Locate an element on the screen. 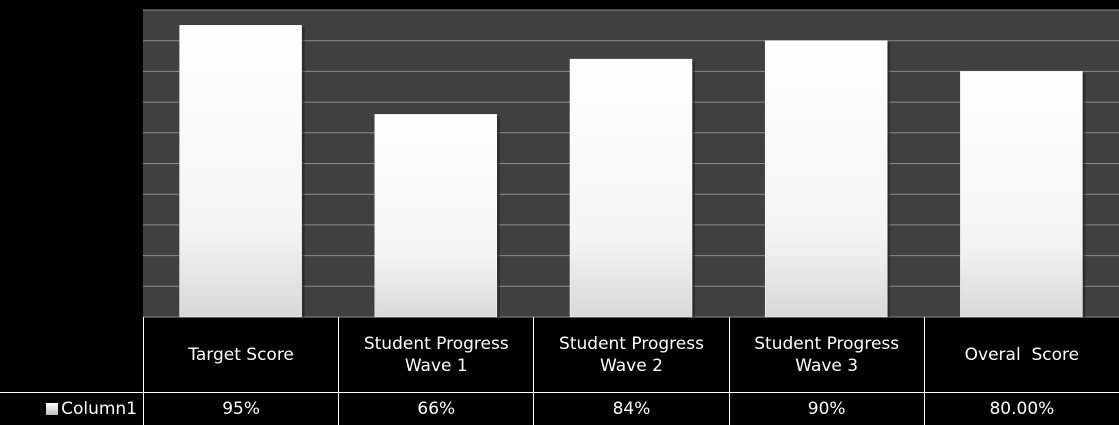  value-cell: 84% is located at coordinates (631, 408).